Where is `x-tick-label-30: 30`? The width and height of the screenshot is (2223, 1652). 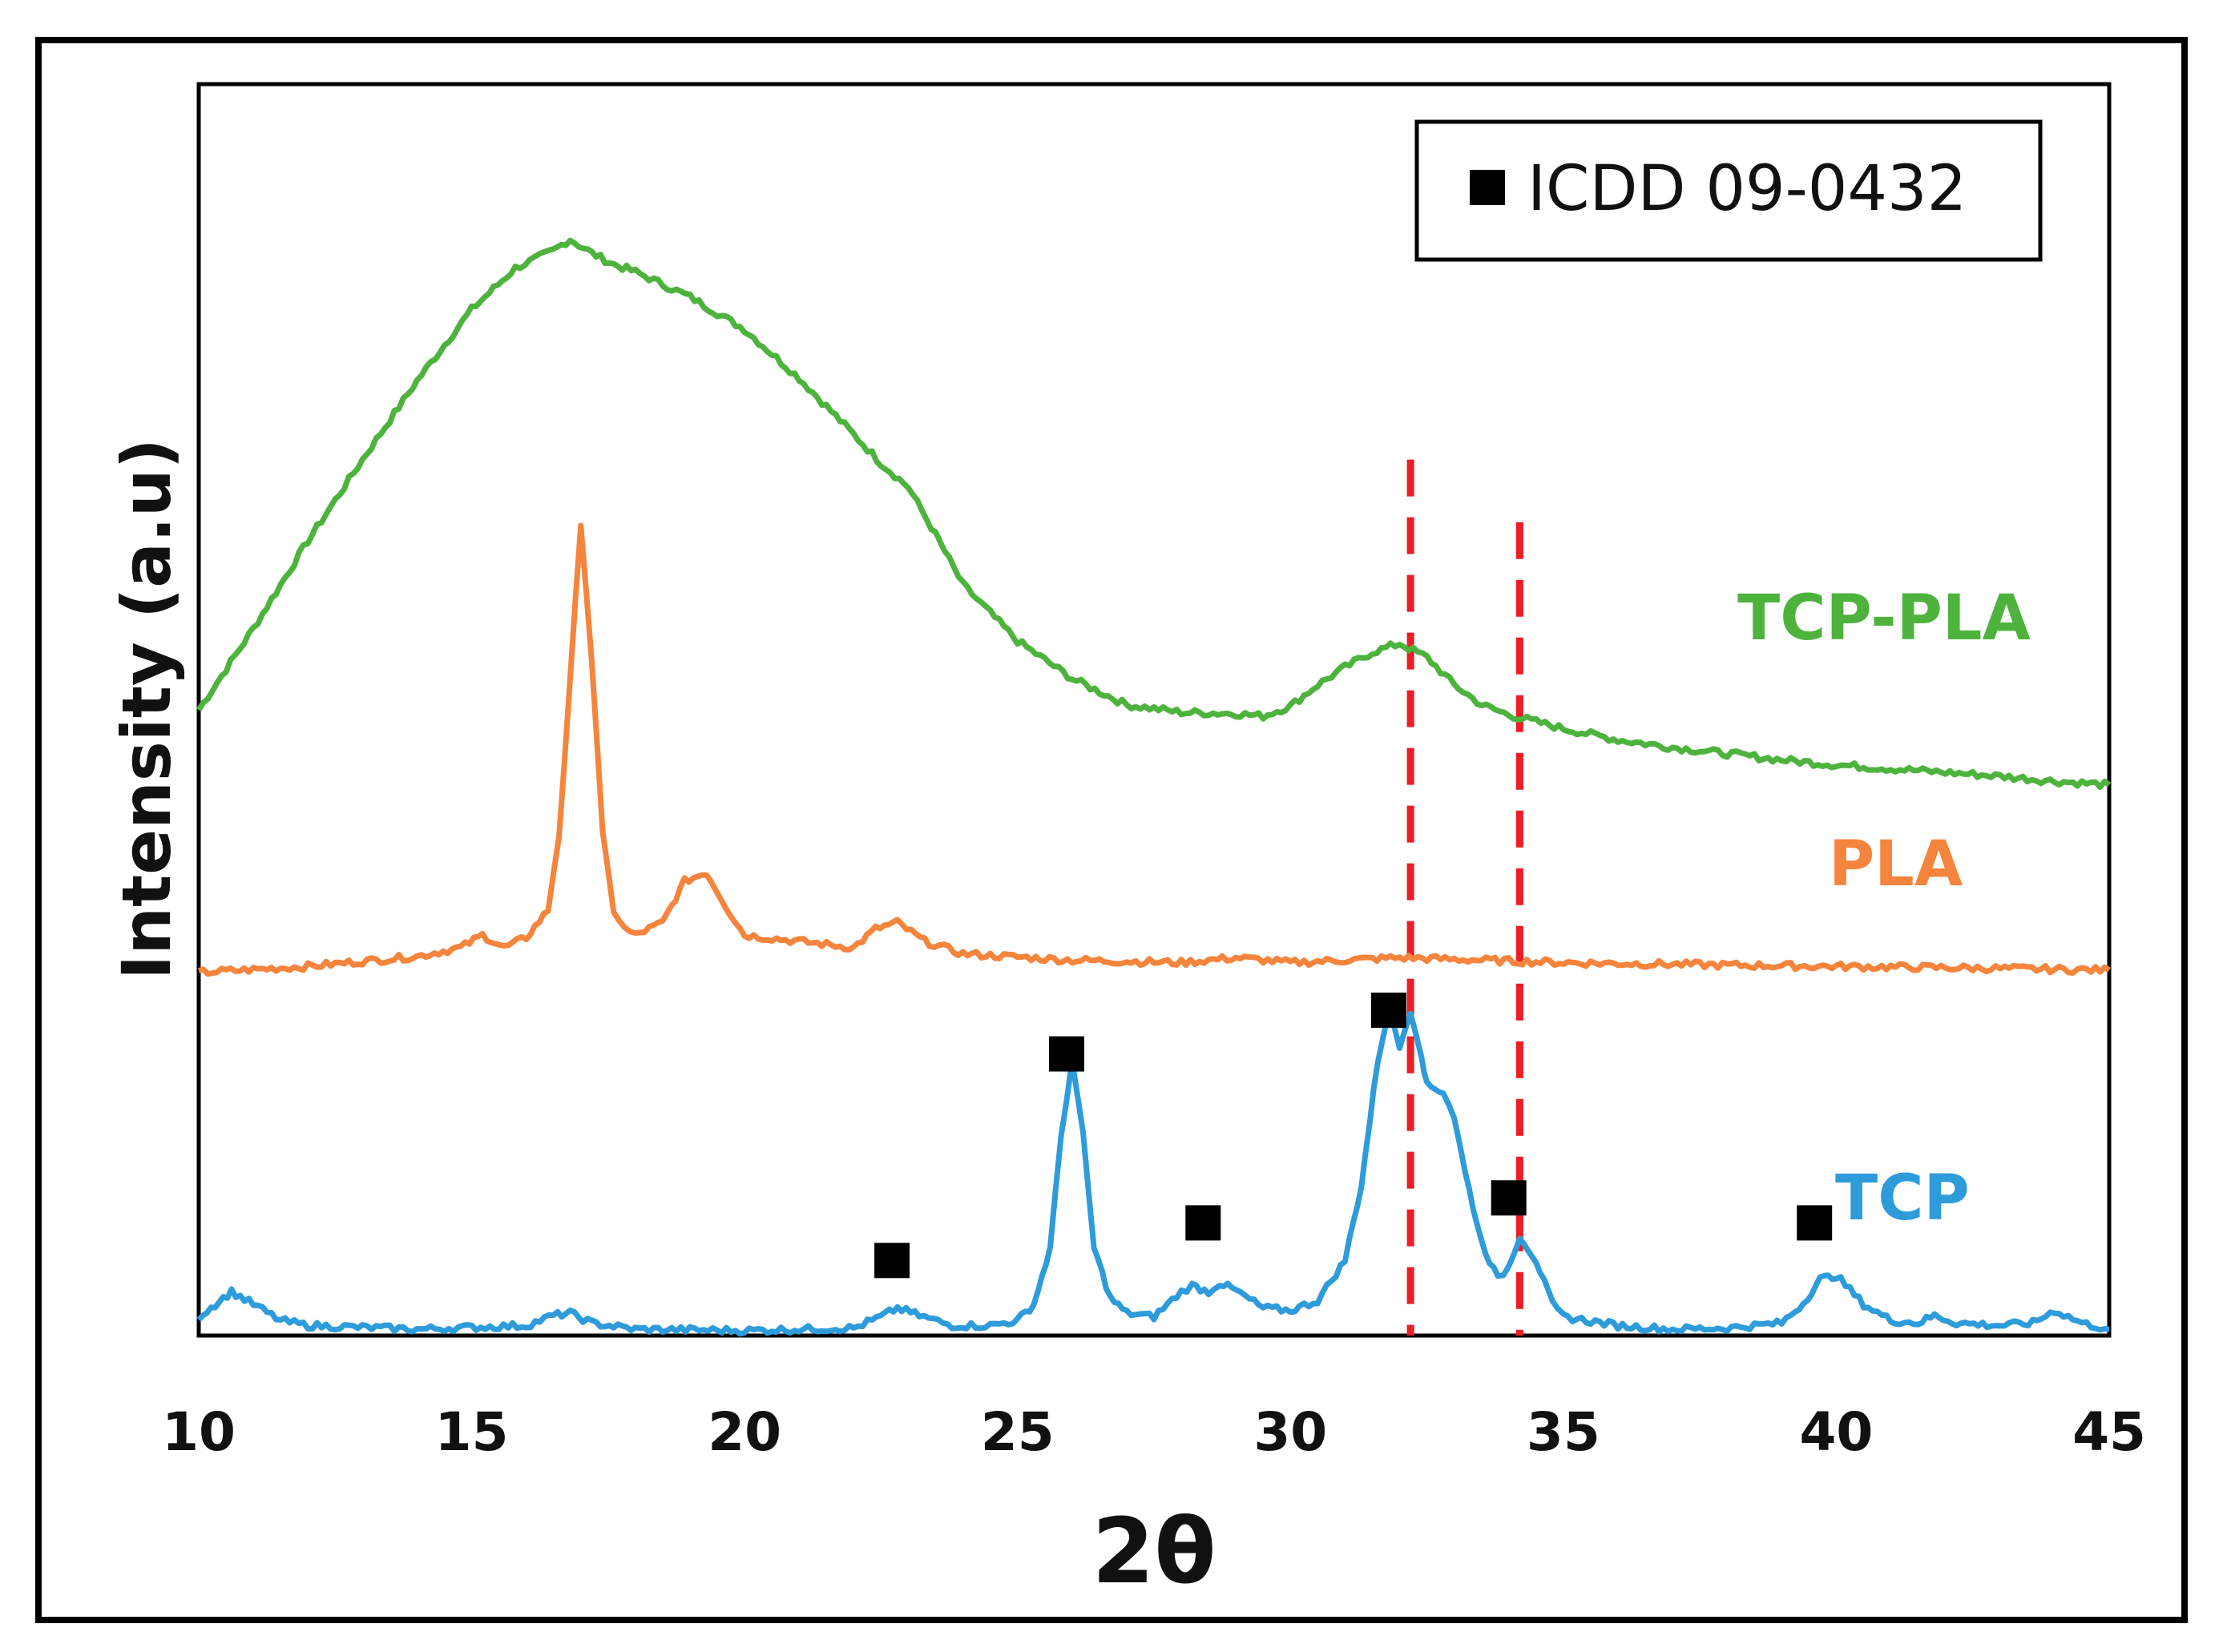 x-tick-label-30: 30 is located at coordinates (1290, 1432).